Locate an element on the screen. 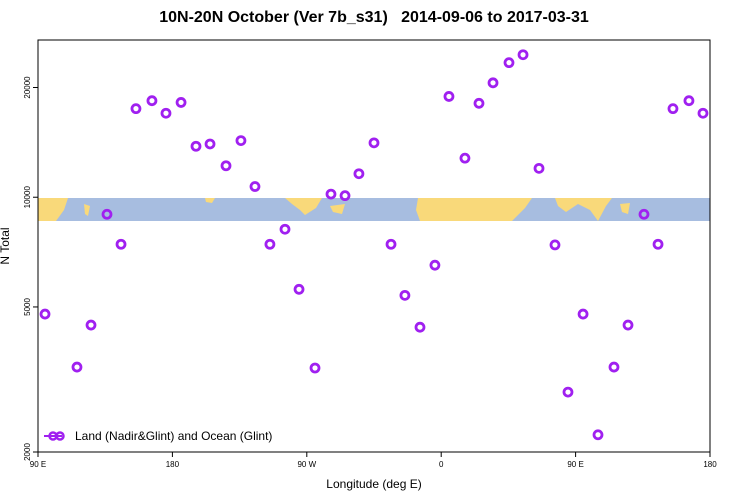 The image size is (750, 500). y-tick-label: 20000 is located at coordinates (27, 87).